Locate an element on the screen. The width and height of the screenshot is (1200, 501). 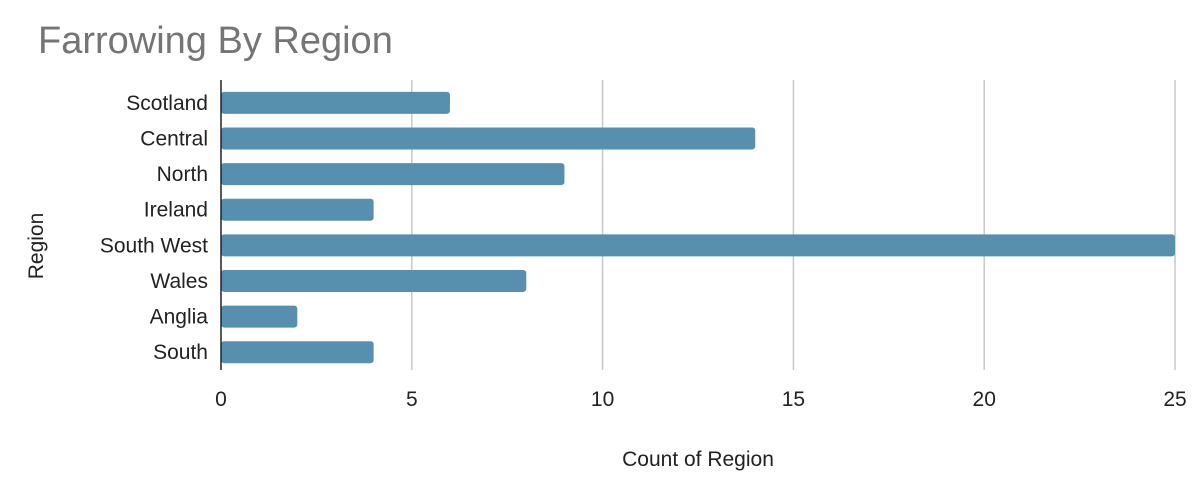
x-tick-label: 25 is located at coordinates (1174, 399).